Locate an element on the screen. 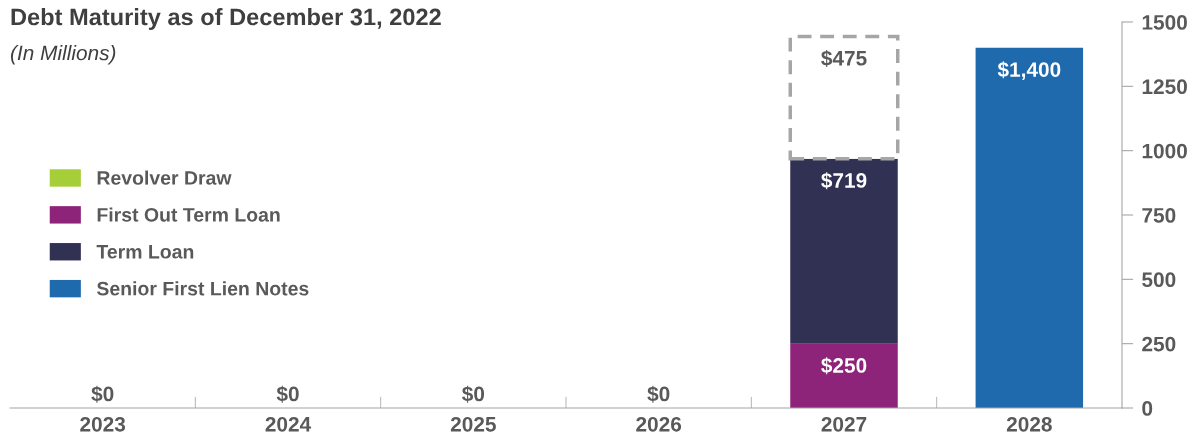  text: (In Millions) is located at coordinates (63, 55).